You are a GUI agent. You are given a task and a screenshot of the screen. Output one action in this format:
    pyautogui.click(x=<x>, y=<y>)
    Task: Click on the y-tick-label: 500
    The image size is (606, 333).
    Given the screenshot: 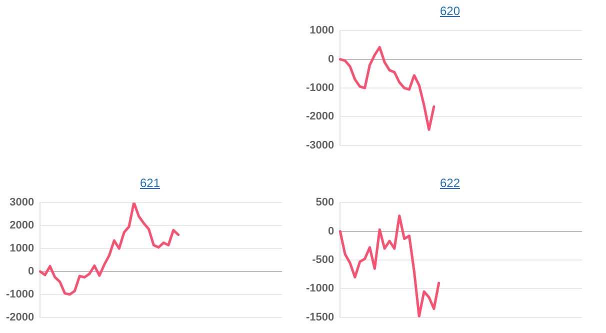 What is the action you would take?
    pyautogui.click(x=325, y=202)
    